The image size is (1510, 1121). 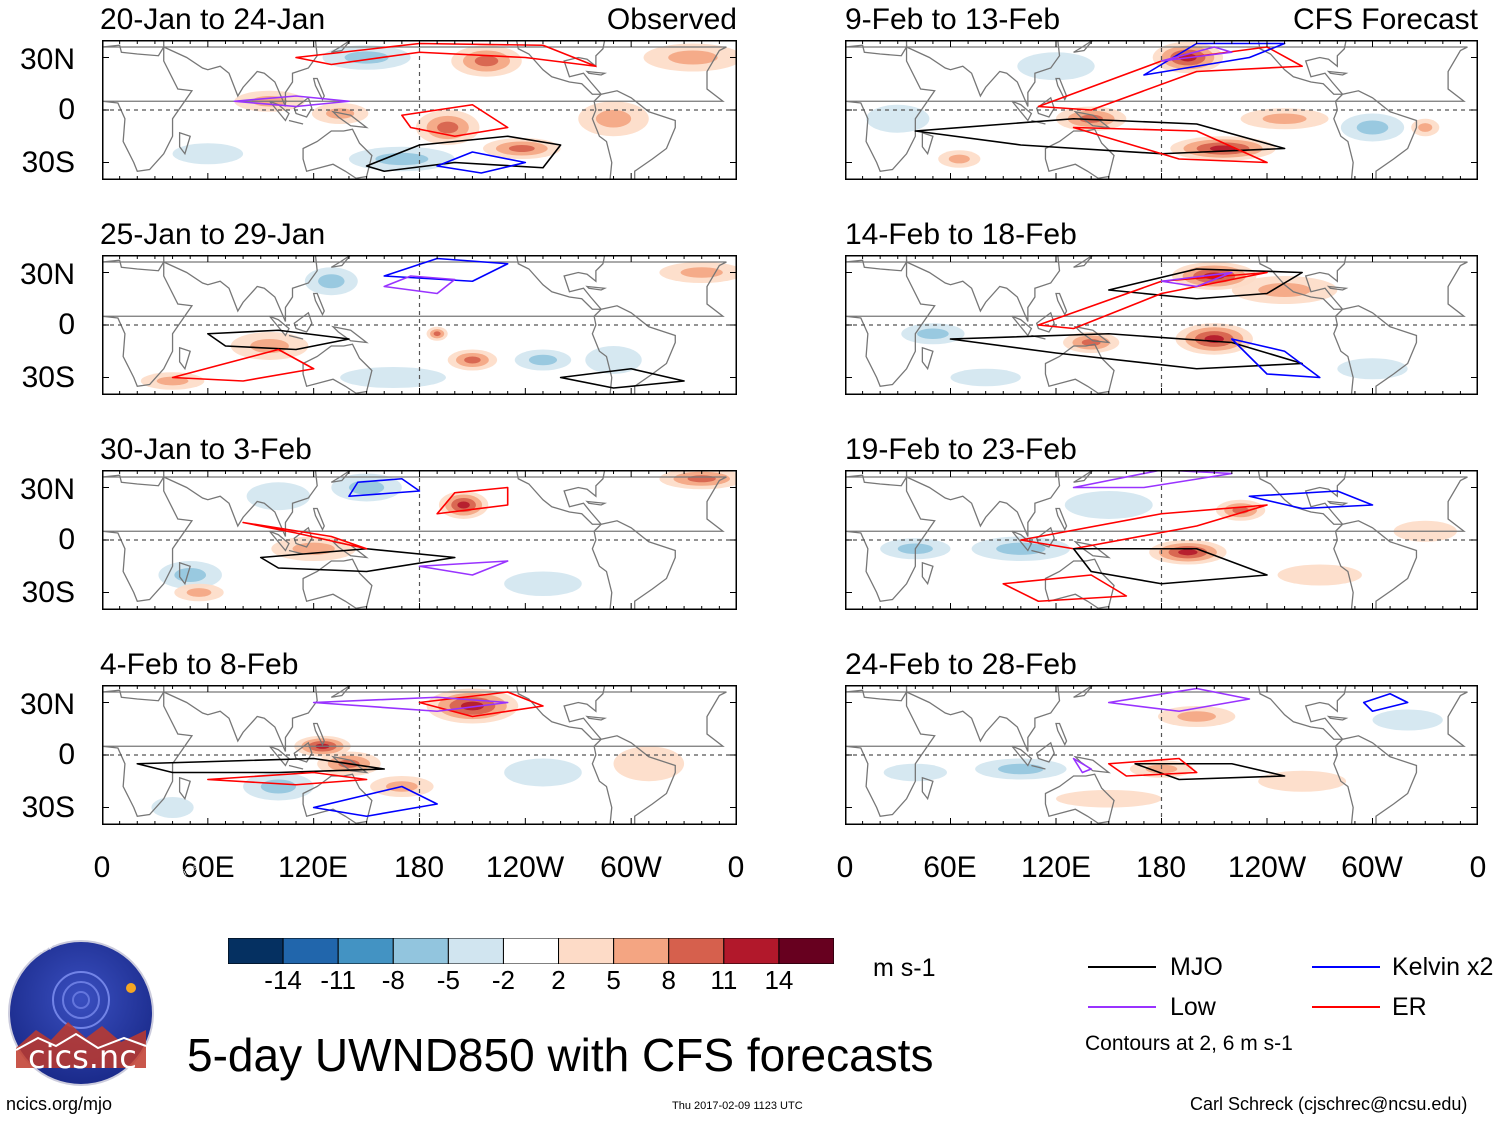 What do you see at coordinates (448, 980) in the screenshot?
I see `colorbar-tick-label: -5` at bounding box center [448, 980].